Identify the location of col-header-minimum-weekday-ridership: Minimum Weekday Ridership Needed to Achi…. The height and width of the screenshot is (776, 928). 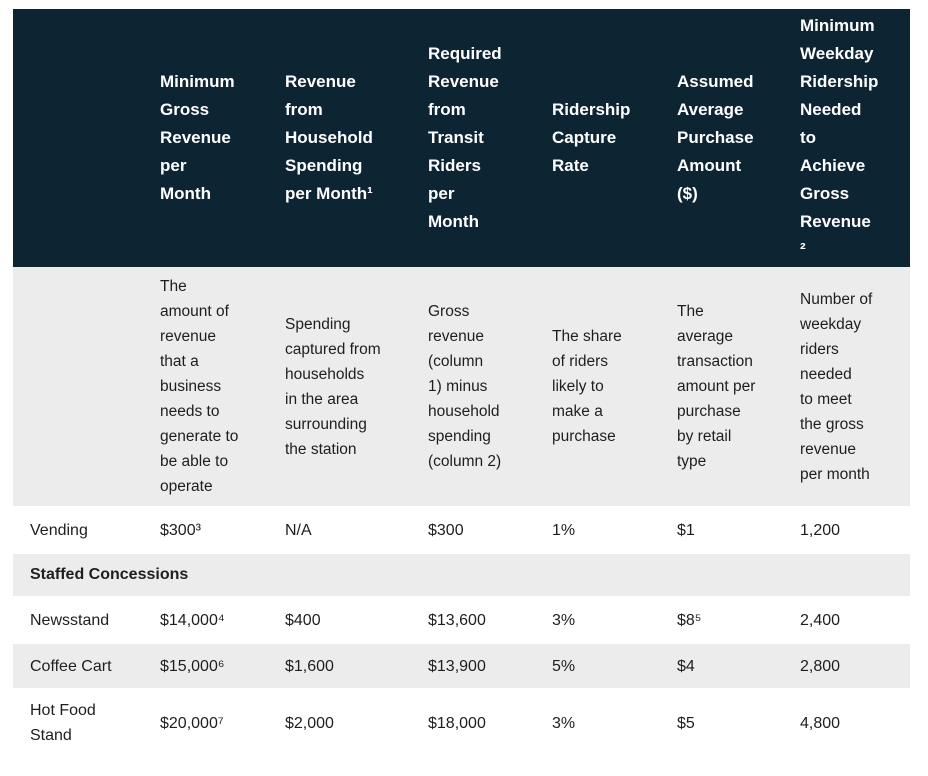
(839, 137).